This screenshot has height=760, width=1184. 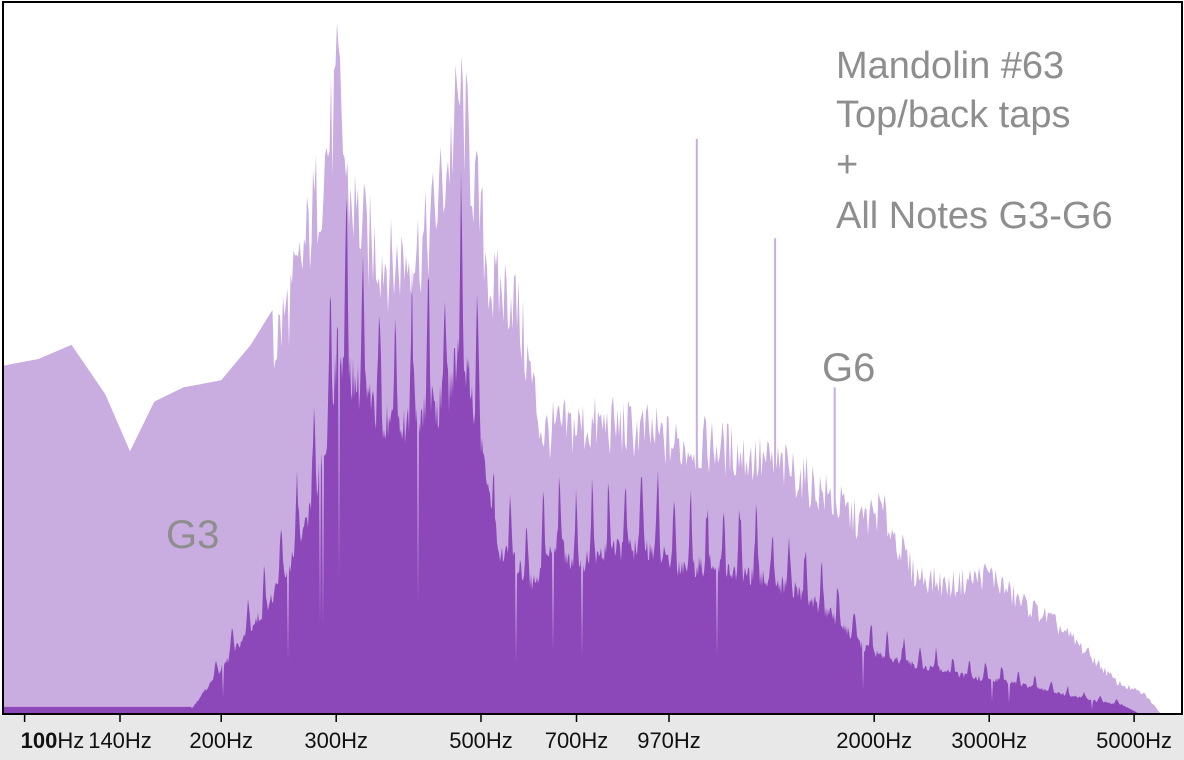 I want to click on x-tick-label: 3000Hz, so click(x=989, y=740).